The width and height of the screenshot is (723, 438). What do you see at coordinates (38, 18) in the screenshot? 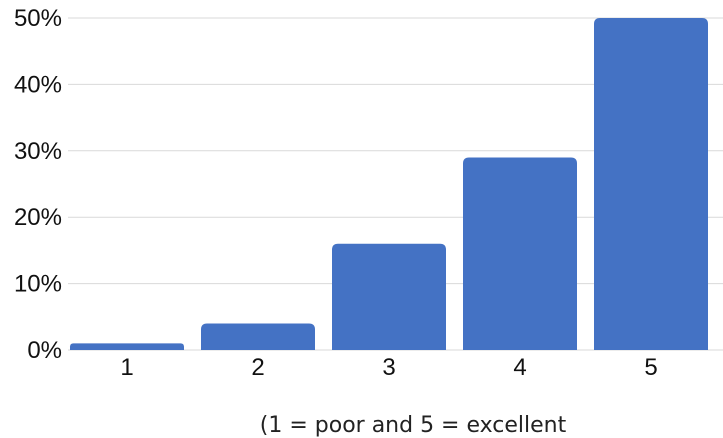
I see `y-tick-label-50: 50%` at bounding box center [38, 18].